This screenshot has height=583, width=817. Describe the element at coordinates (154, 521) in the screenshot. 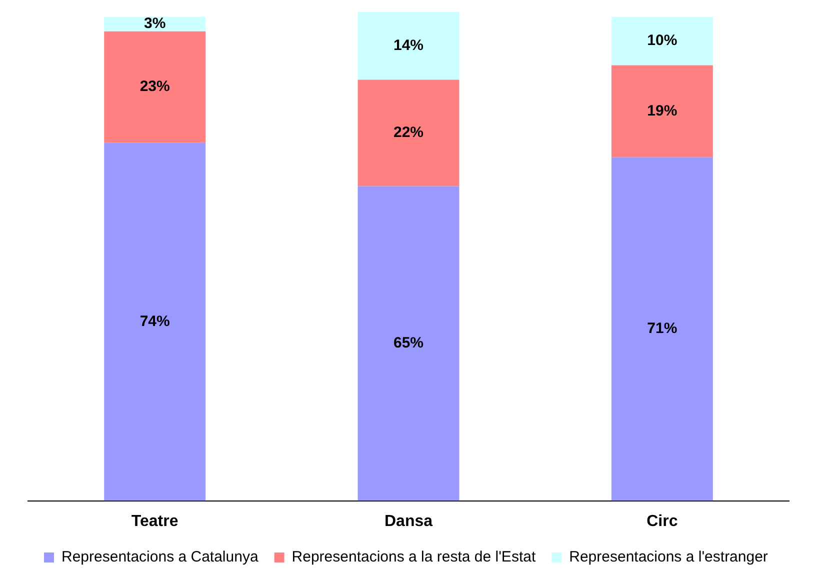

I see `x-tick-label: Teatre` at that location.